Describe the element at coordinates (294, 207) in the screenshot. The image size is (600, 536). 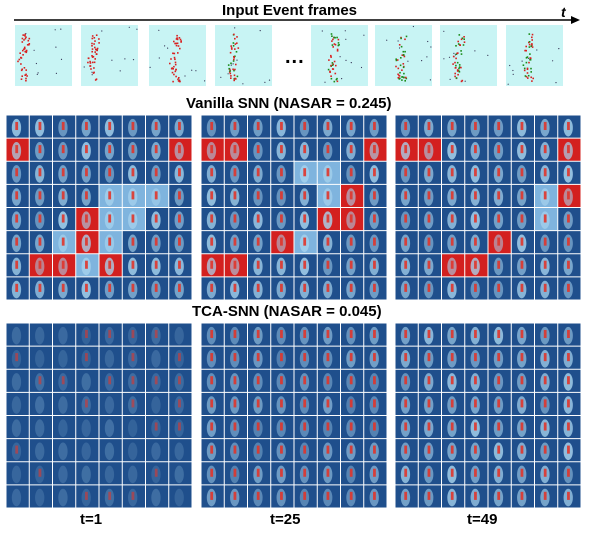
I see `vanilla-attention-grid-t25` at that location.